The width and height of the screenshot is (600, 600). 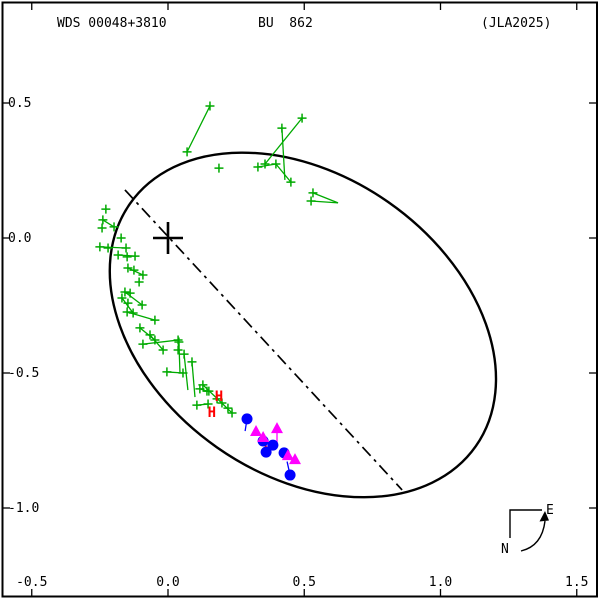 I want to click on interferometric-measures-layer, so click(x=268, y=447).